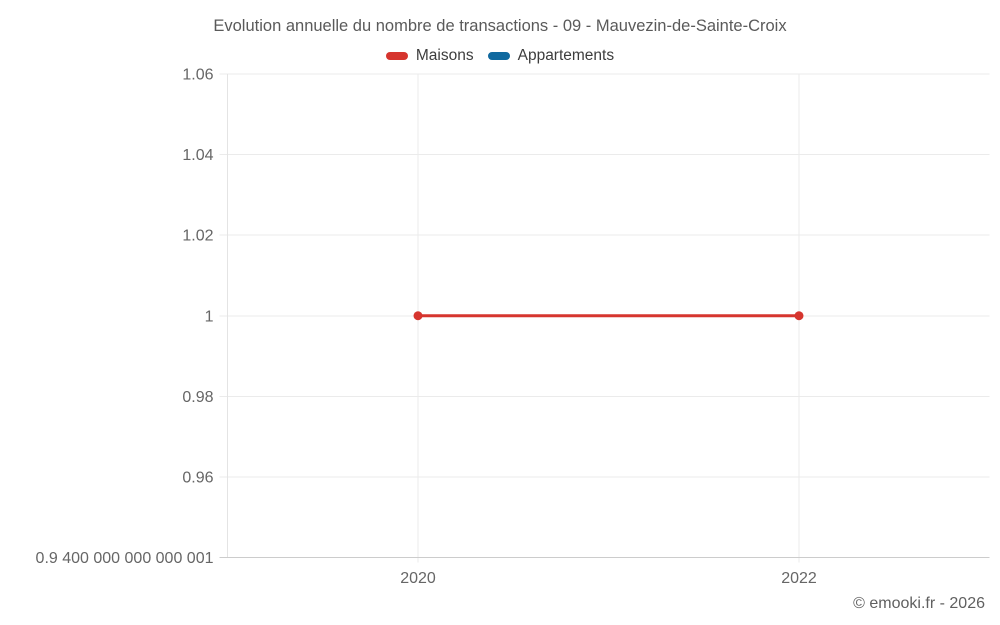 This screenshot has width=1000, height=625. Describe the element at coordinates (125, 558) in the screenshot. I see `y-tick-label: 0.9 400 000 000 000 001` at that location.